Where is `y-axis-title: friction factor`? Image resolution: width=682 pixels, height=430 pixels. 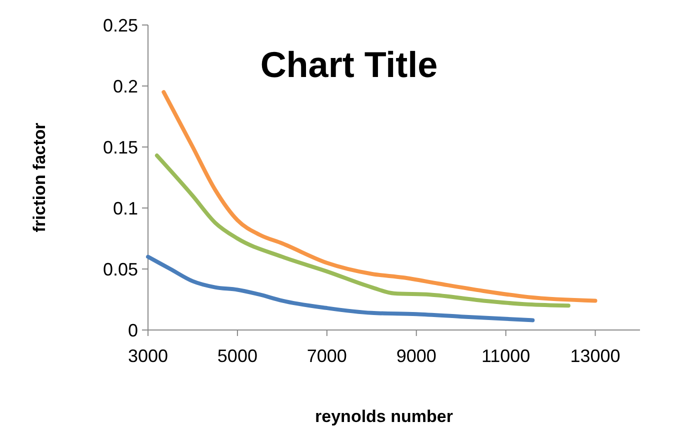
y-axis-title: friction factor is located at coordinates (39, 177).